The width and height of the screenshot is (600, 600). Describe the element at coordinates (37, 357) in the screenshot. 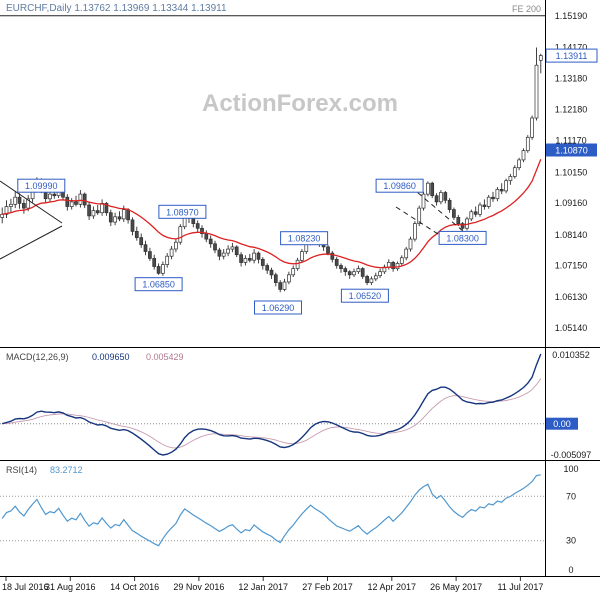

I see `macd-title: MACD(12,26,9)` at that location.